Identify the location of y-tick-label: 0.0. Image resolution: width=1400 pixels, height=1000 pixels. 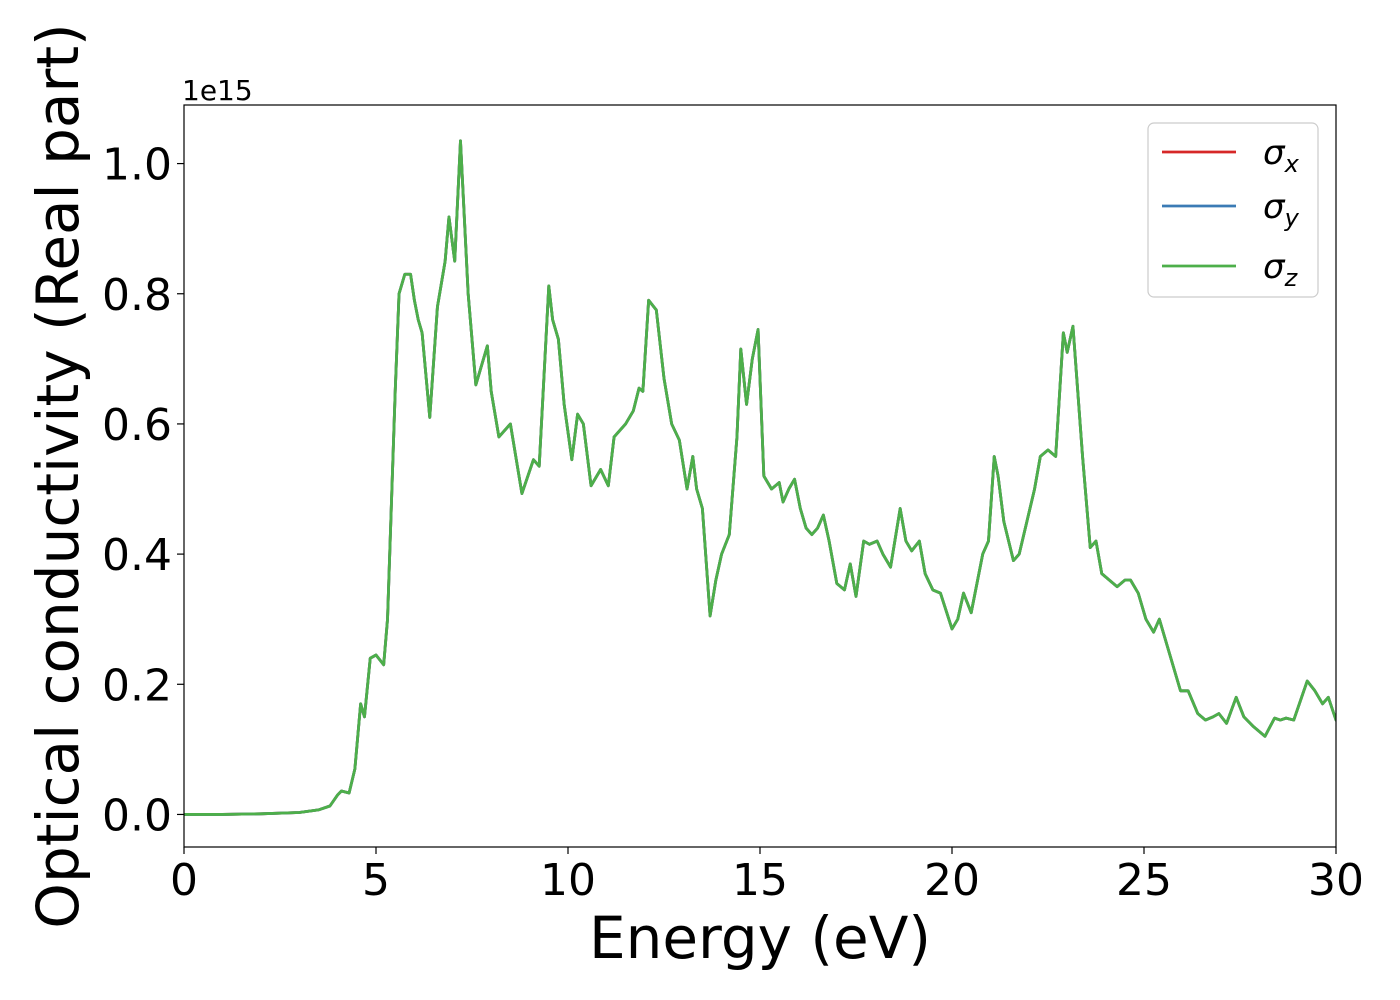
(137, 815).